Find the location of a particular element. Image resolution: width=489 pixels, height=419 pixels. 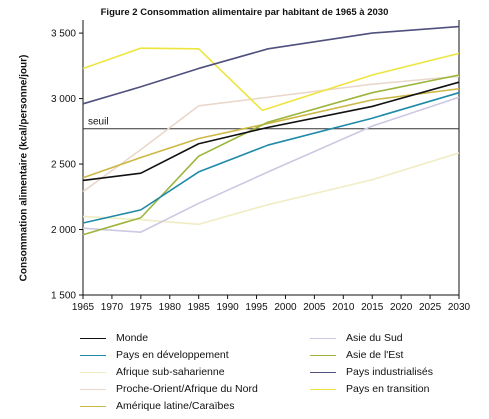

legend-label: Pays industrialisés is located at coordinates (389, 372).